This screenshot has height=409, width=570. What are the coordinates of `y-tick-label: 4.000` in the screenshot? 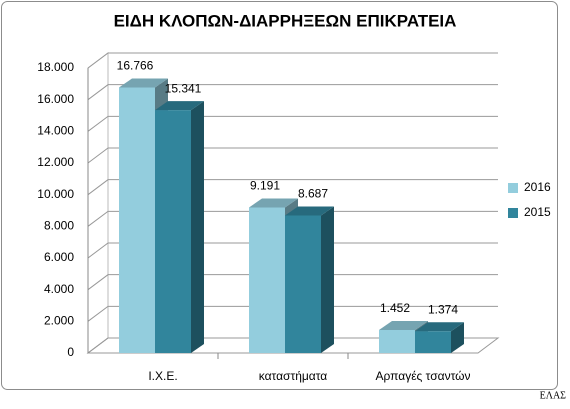 It's located at (59, 289).